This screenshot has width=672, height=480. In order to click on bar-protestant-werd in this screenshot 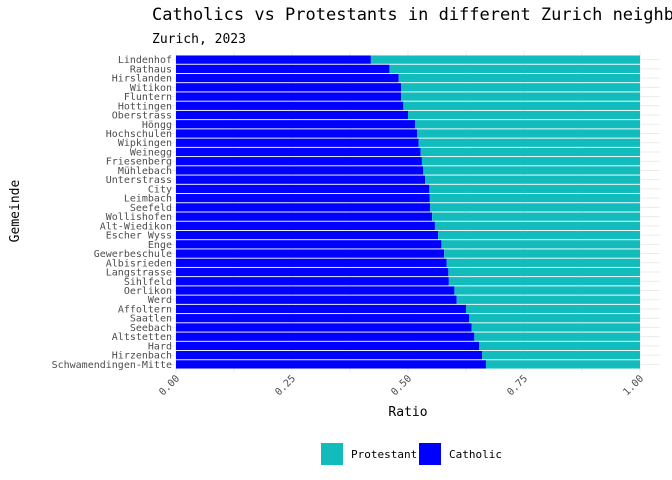, I will do `click(548, 299)`.